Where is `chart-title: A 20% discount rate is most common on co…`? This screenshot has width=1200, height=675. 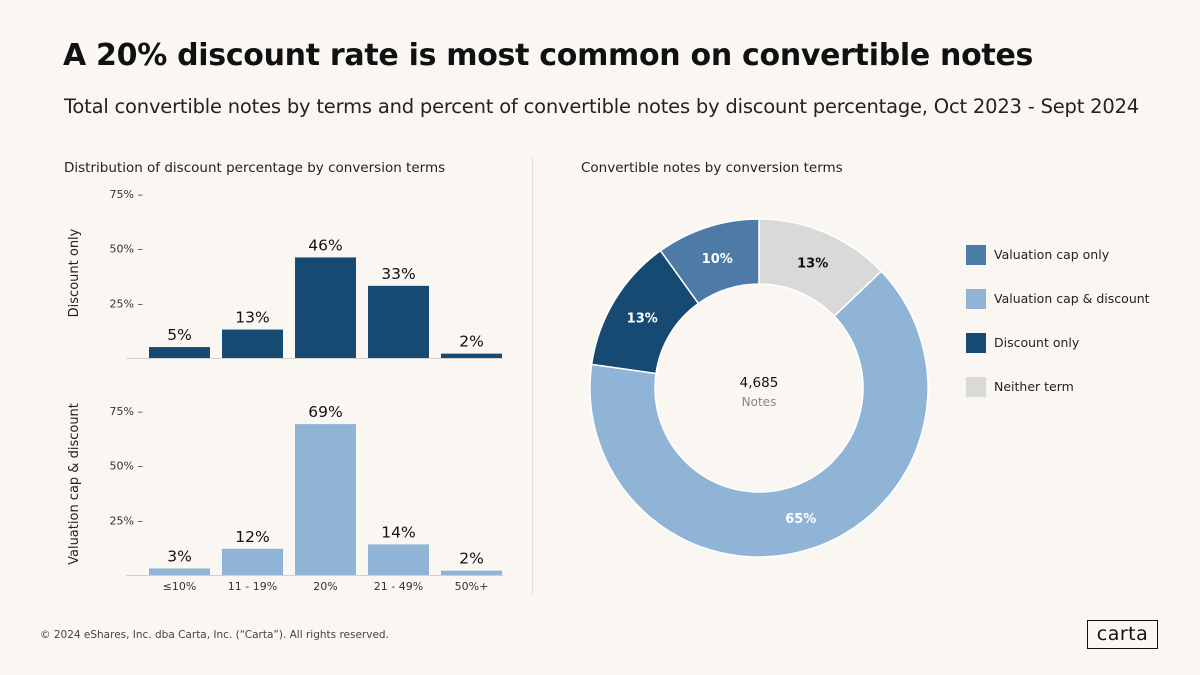
chart-title: A 20% discount rate is most common on co… is located at coordinates (548, 55).